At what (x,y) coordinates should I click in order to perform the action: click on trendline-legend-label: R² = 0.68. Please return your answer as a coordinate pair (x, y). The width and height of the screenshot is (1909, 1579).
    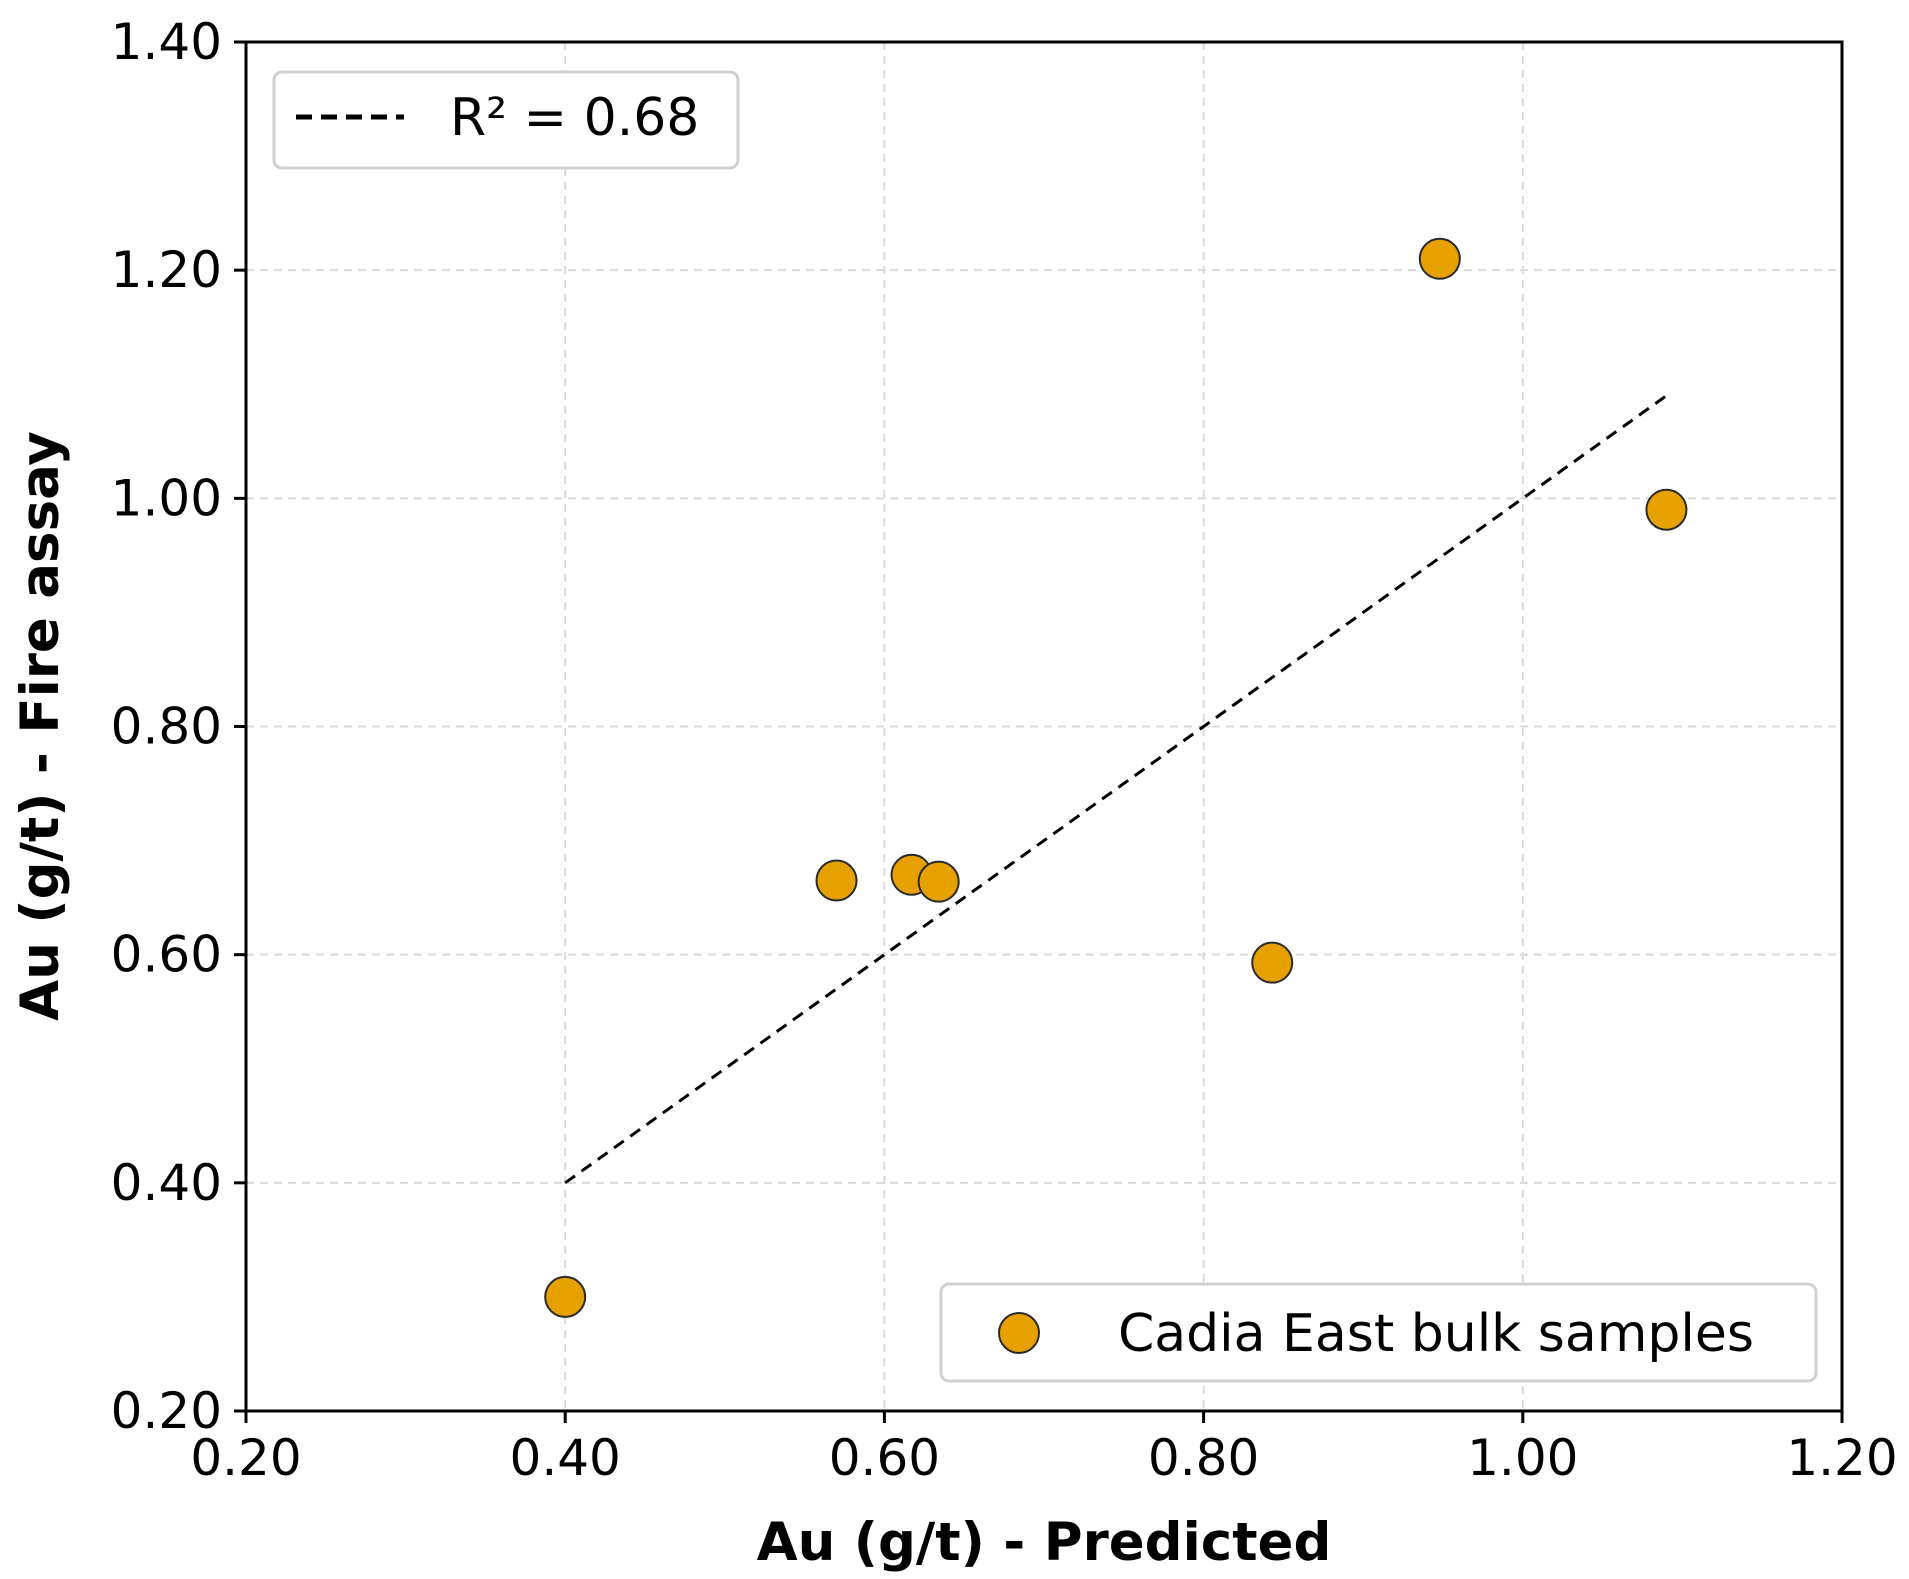
    Looking at the image, I should click on (574, 118).